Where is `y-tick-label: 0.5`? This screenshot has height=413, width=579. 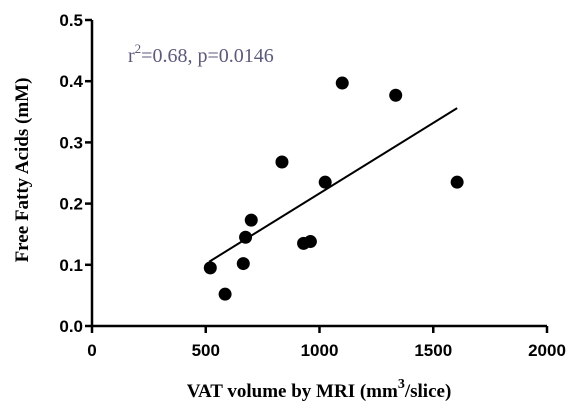 y-tick-label: 0.5 is located at coordinates (71, 20).